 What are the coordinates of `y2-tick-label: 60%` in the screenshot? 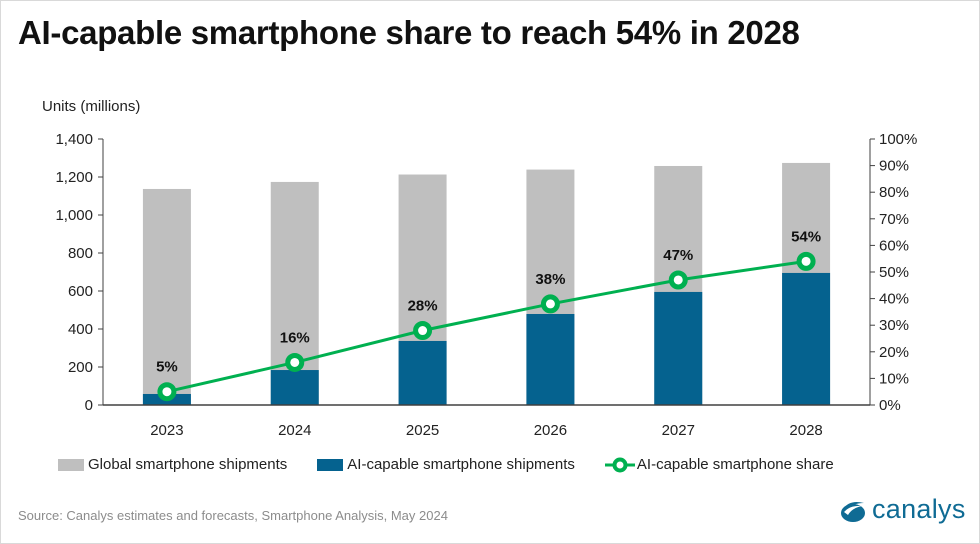 It's located at (894, 245).